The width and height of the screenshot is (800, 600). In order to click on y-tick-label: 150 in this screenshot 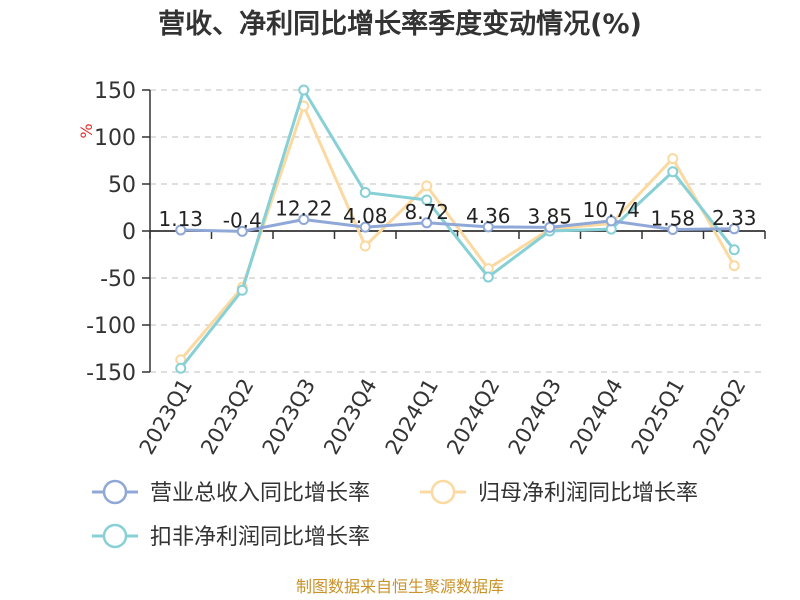, I will do `click(115, 91)`.